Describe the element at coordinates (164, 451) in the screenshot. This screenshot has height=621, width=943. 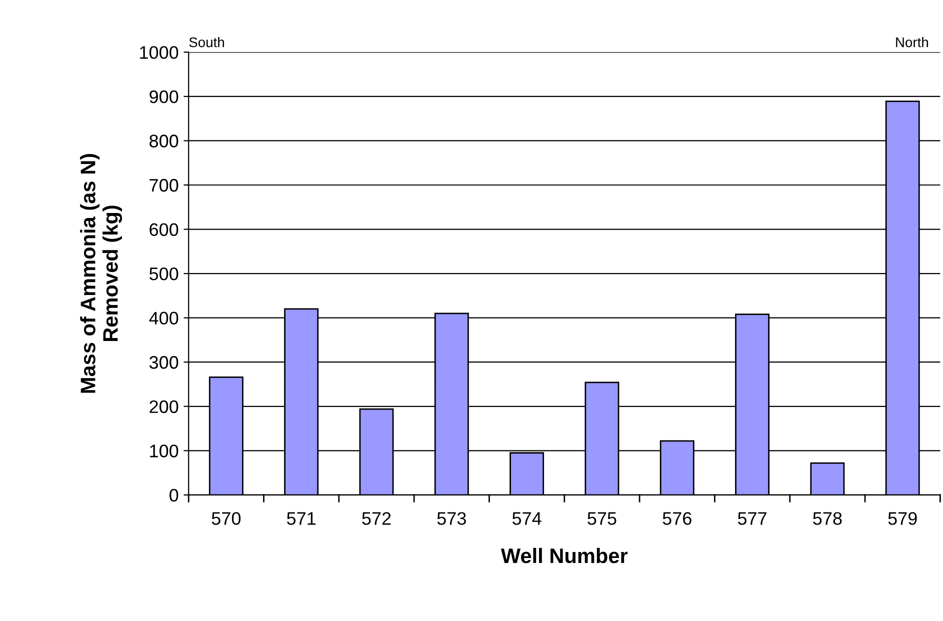
I see `y-tick-label: 100` at that location.